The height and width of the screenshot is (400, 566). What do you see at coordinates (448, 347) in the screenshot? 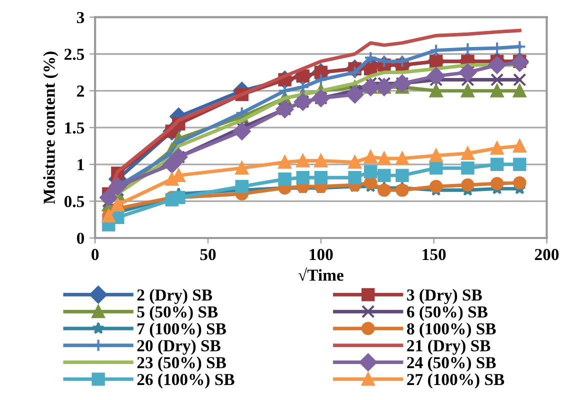
I see `legend-label: 21 (Dry) SB` at bounding box center [448, 347].